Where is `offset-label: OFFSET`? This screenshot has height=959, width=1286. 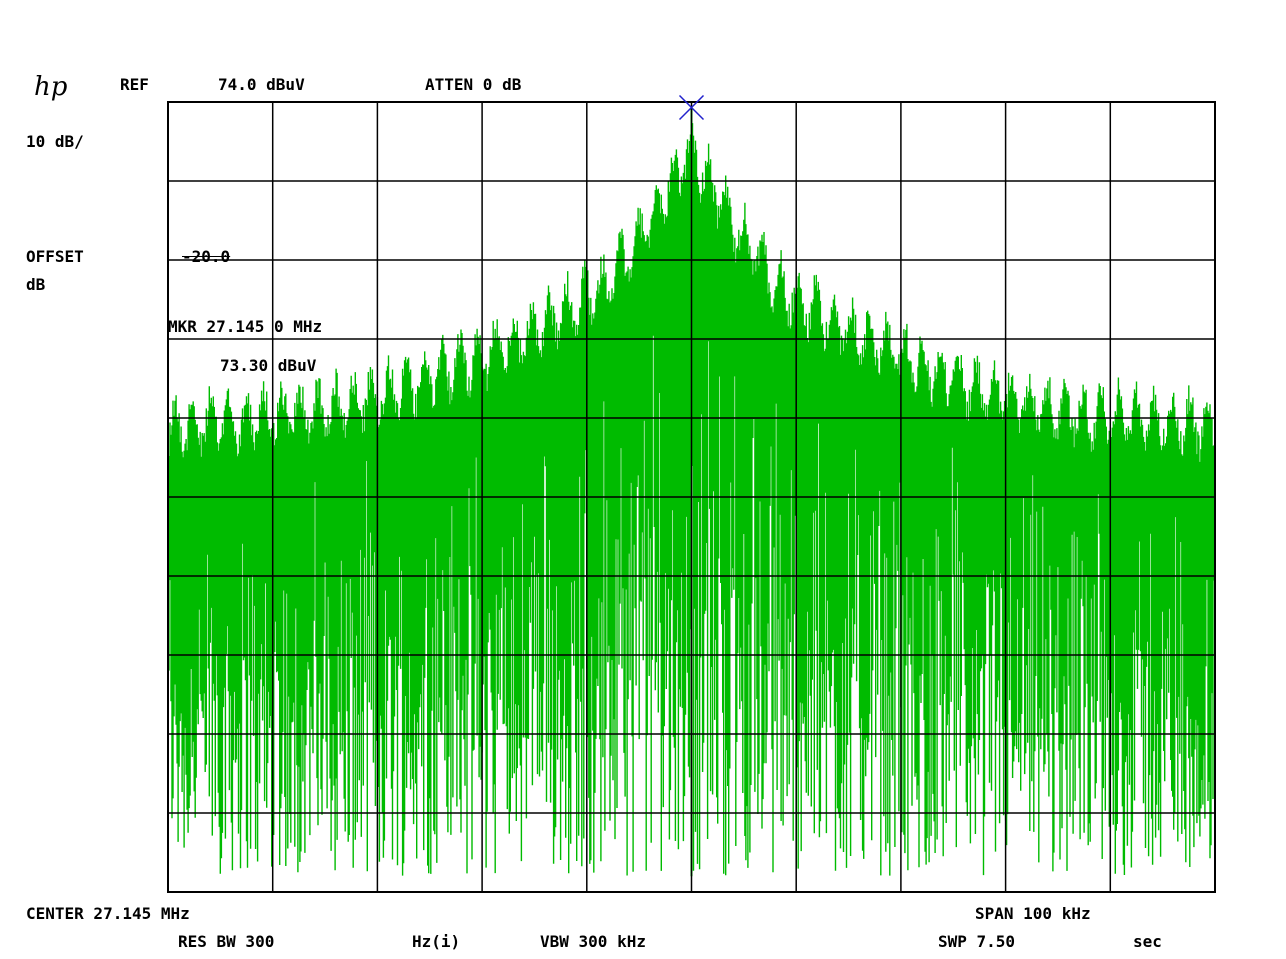 offset-label: OFFSET is located at coordinates (55, 256).